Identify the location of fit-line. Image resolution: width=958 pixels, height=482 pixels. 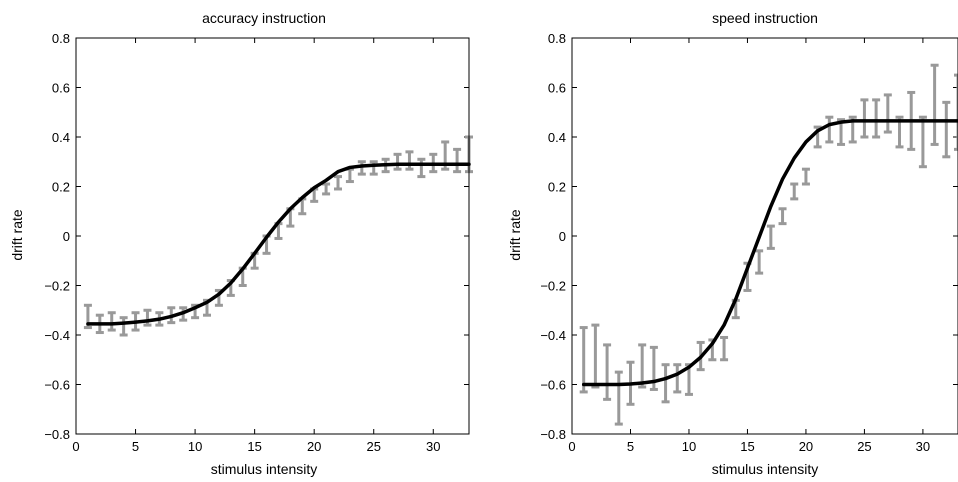
(278, 244).